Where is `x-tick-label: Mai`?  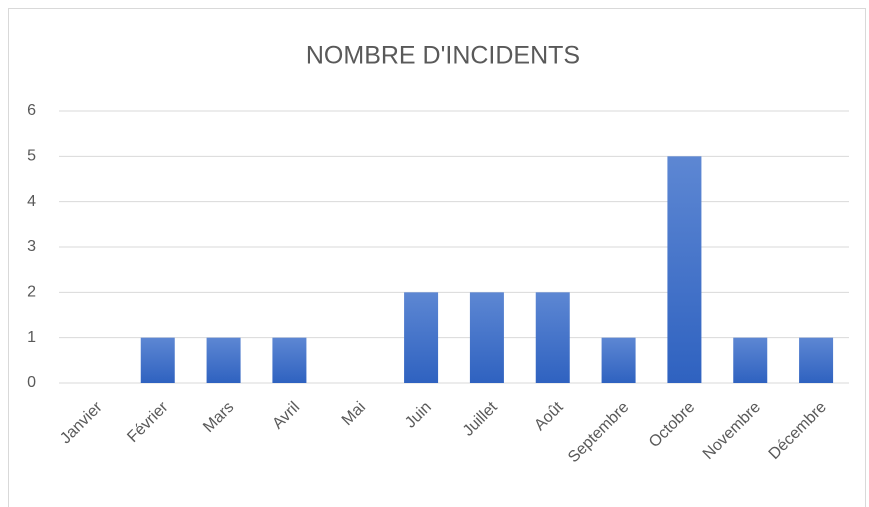 x-tick-label: Mai is located at coordinates (354, 414).